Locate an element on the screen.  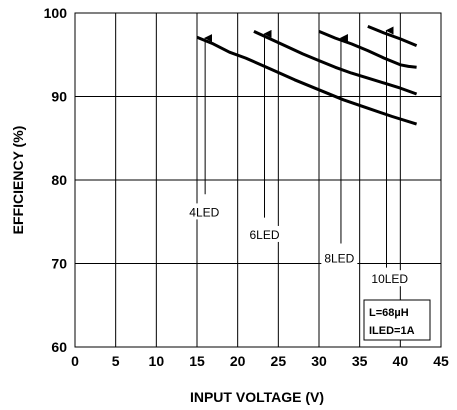
y-axis-ticks: 60 70 80 90 100 is located at coordinates (56, 180).